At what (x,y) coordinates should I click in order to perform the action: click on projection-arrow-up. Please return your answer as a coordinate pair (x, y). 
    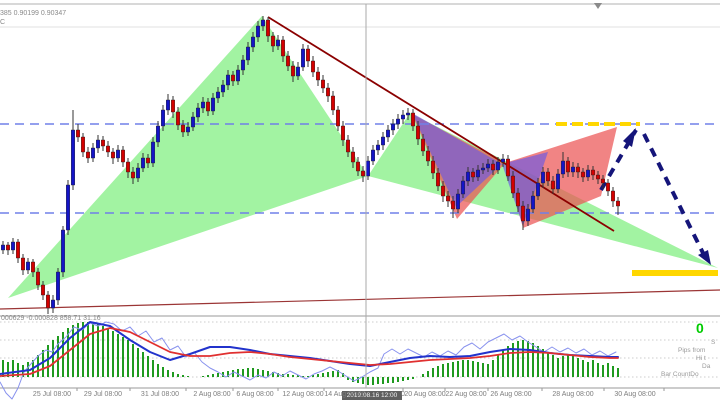
    Looking at the image, I should click on (618, 160).